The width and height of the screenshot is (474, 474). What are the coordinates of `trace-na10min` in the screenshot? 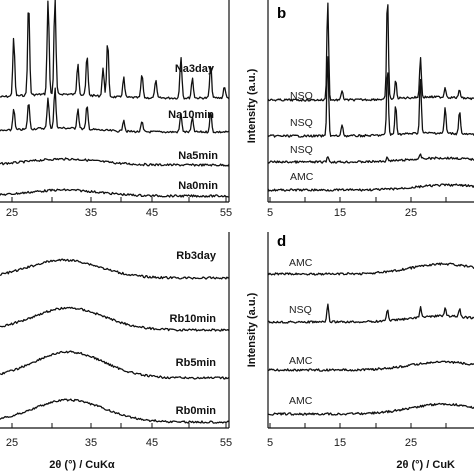 It's located at (115, 110).